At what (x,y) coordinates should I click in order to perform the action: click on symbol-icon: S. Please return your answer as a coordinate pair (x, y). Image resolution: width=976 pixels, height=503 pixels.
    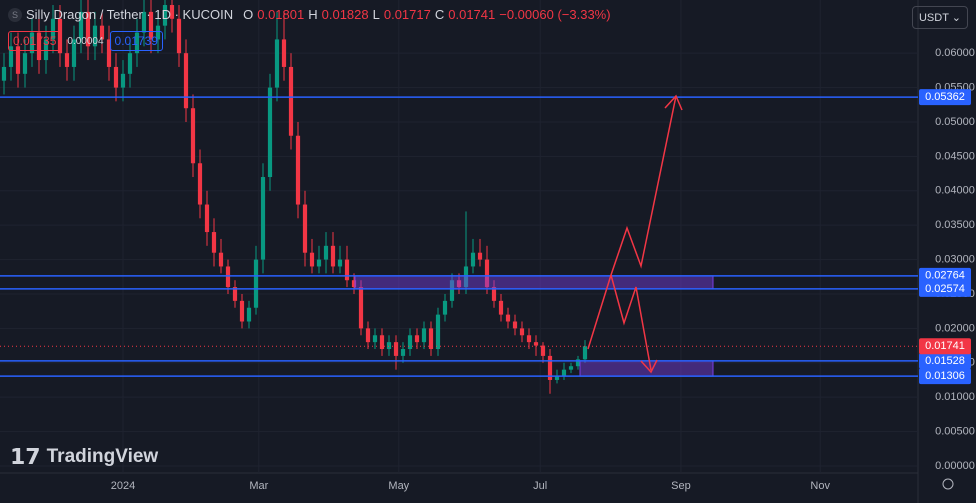
    Looking at the image, I should click on (15, 14).